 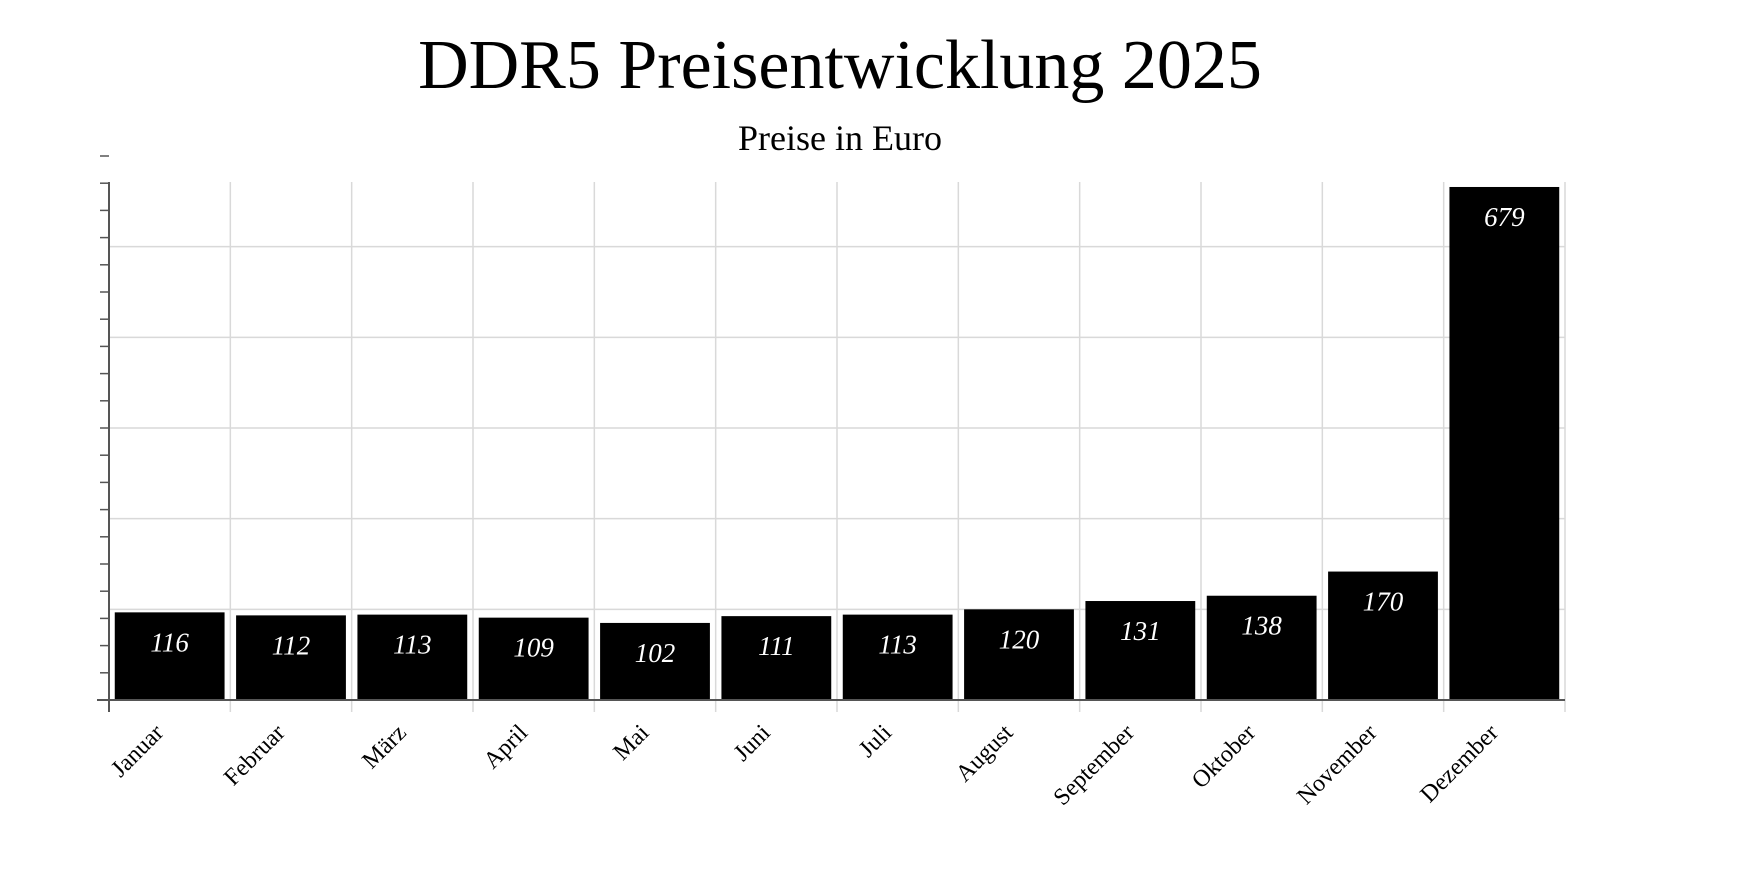 I want to click on x-tick-label: September, so click(x=1094, y=765).